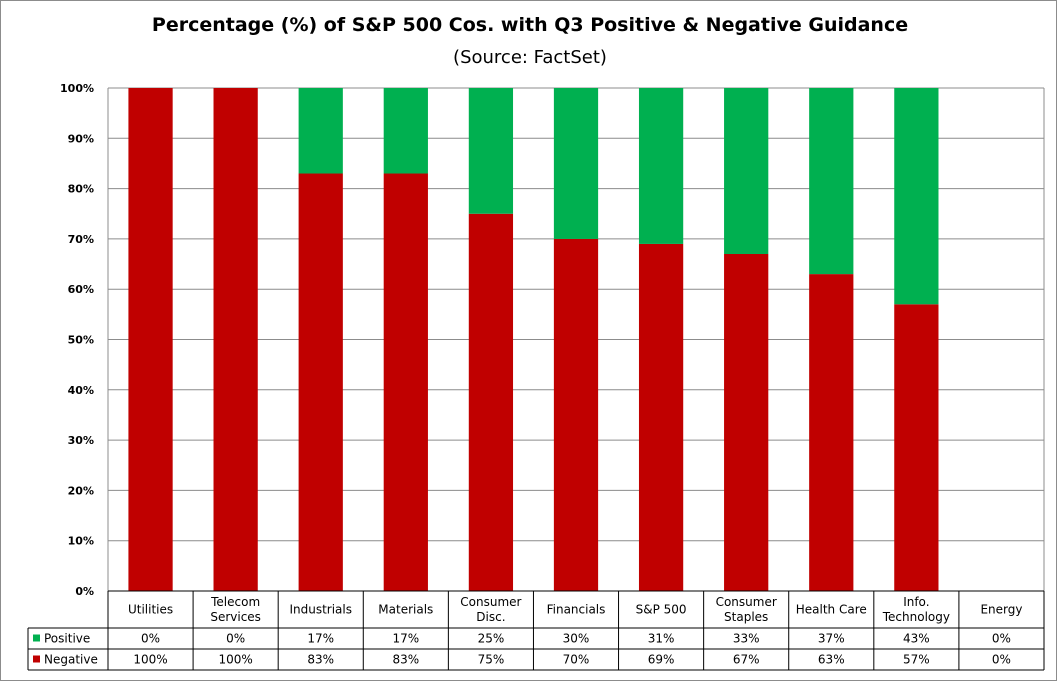 The width and height of the screenshot is (1059, 684). What do you see at coordinates (490, 617) in the screenshot?
I see `category-label: Disc.` at bounding box center [490, 617].